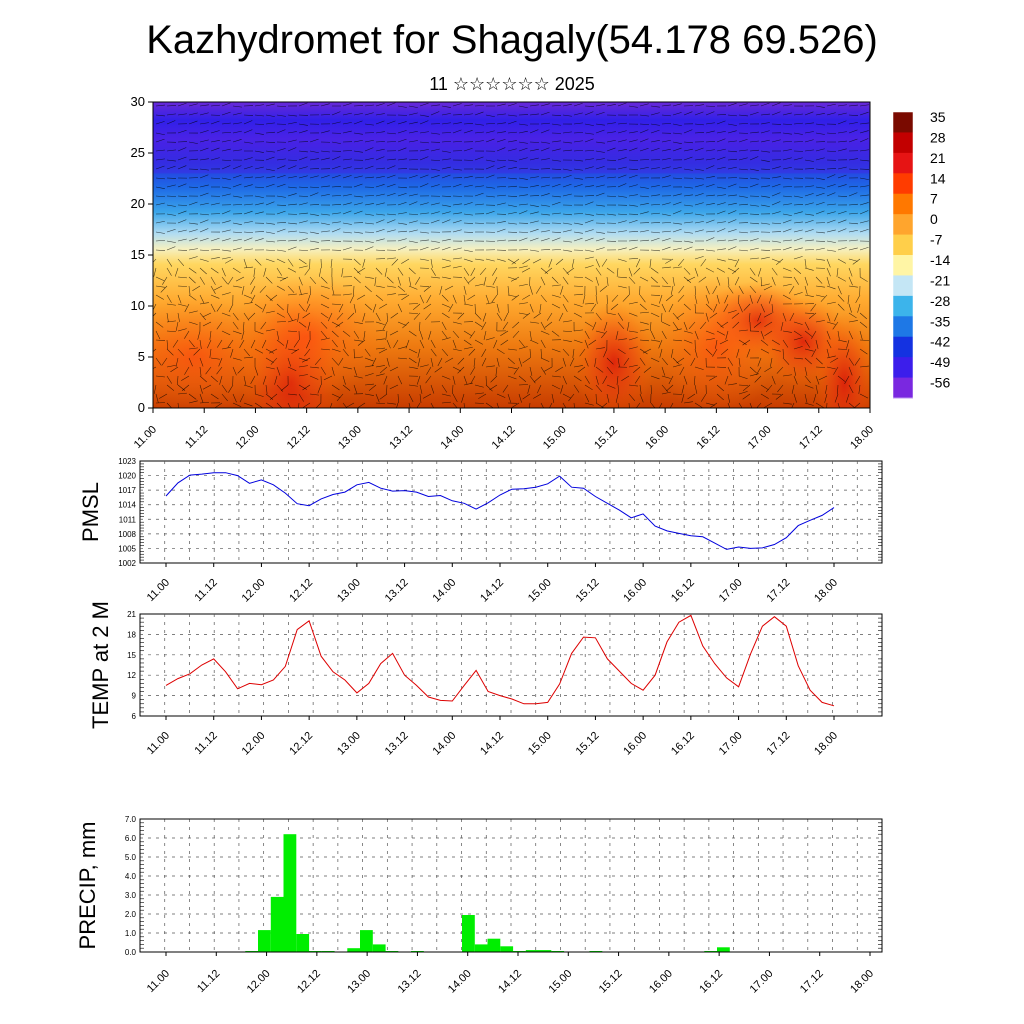 This screenshot has width=1024, height=1024. Describe the element at coordinates (452, 438) in the screenshot. I see `x-tick-label: 14.00` at that location.